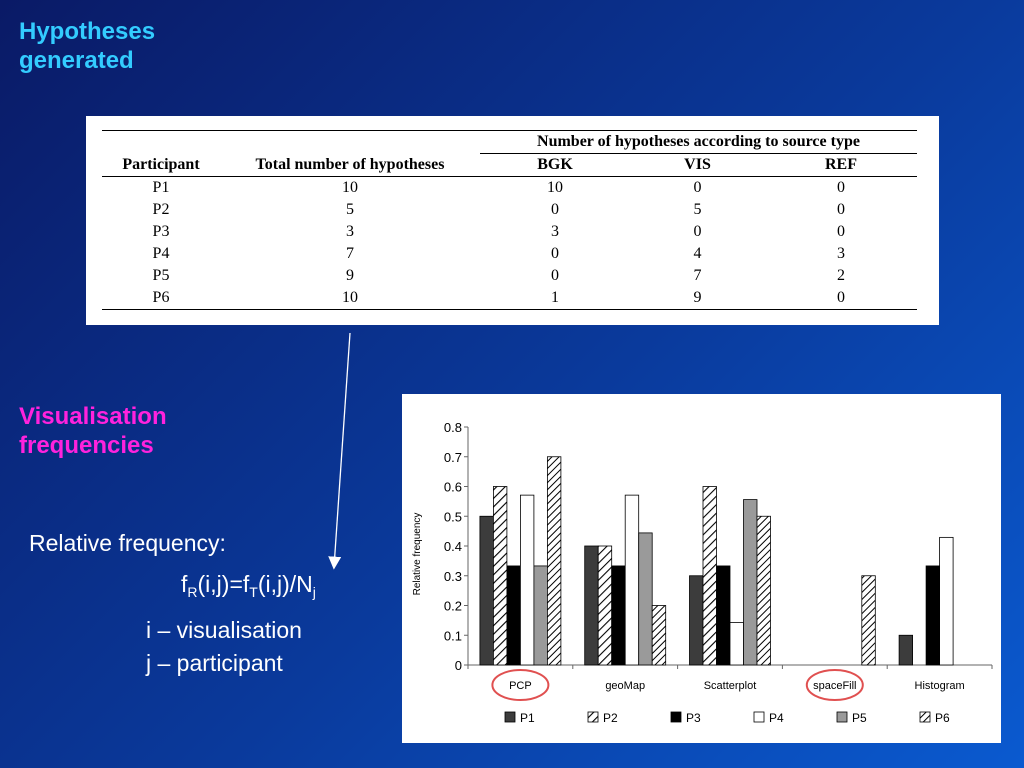 This screenshot has width=1024, height=768. Describe the element at coordinates (285, 584) in the screenshot. I see `formula-mid2: (i,j)/N` at that location.